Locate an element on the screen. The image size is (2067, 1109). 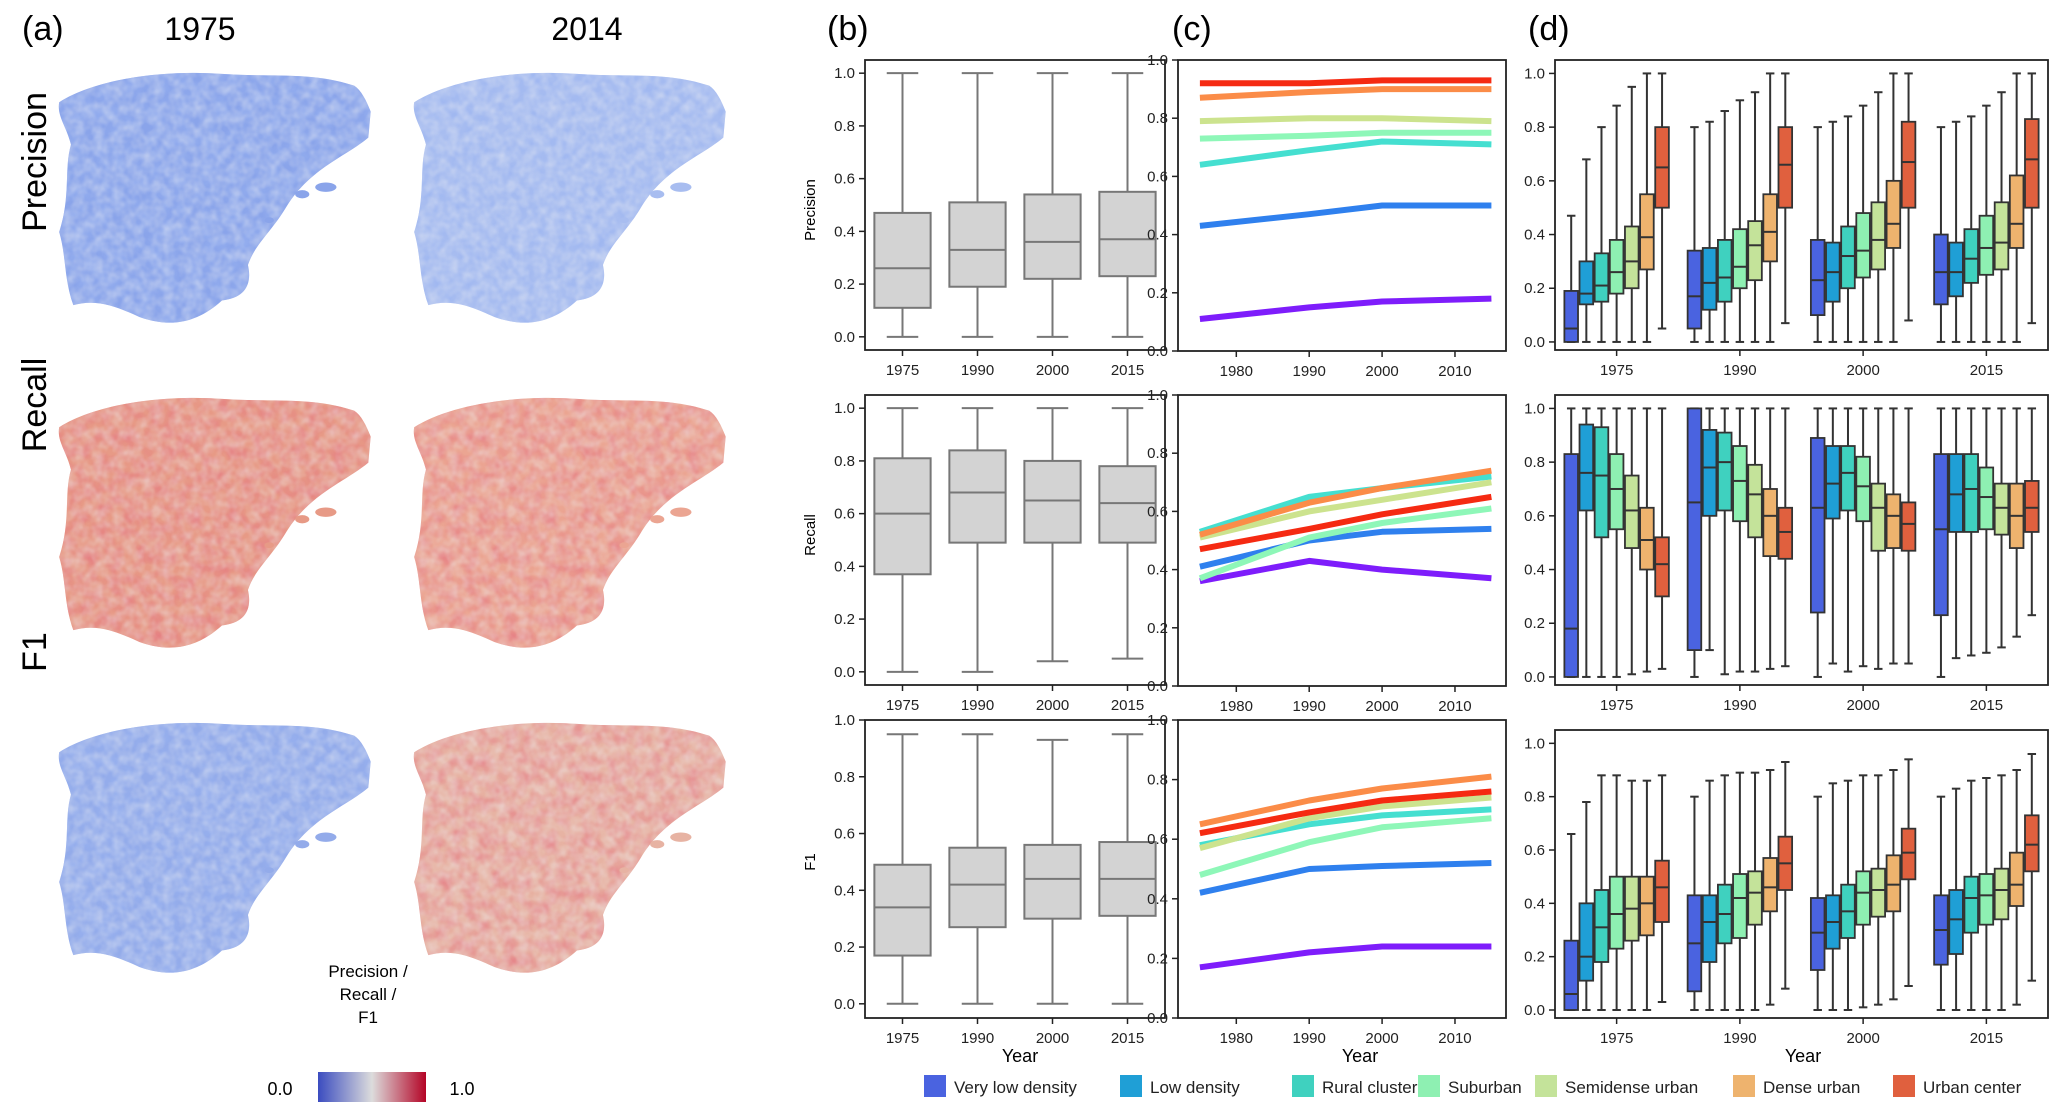
series-line-low-density is located at coordinates (1345, 215).